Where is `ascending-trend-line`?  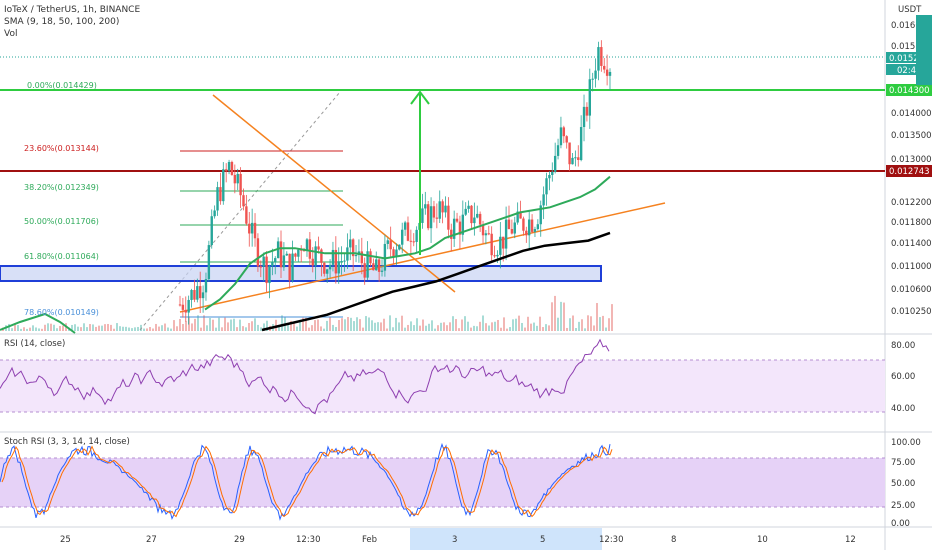 ascending-trend-line is located at coordinates (422, 257).